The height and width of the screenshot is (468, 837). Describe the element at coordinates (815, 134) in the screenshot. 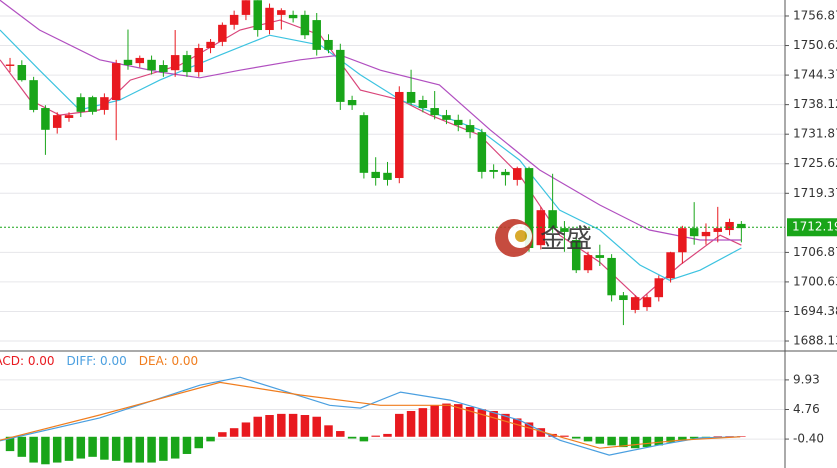

I see `y-tick-label: 1731.87` at that location.